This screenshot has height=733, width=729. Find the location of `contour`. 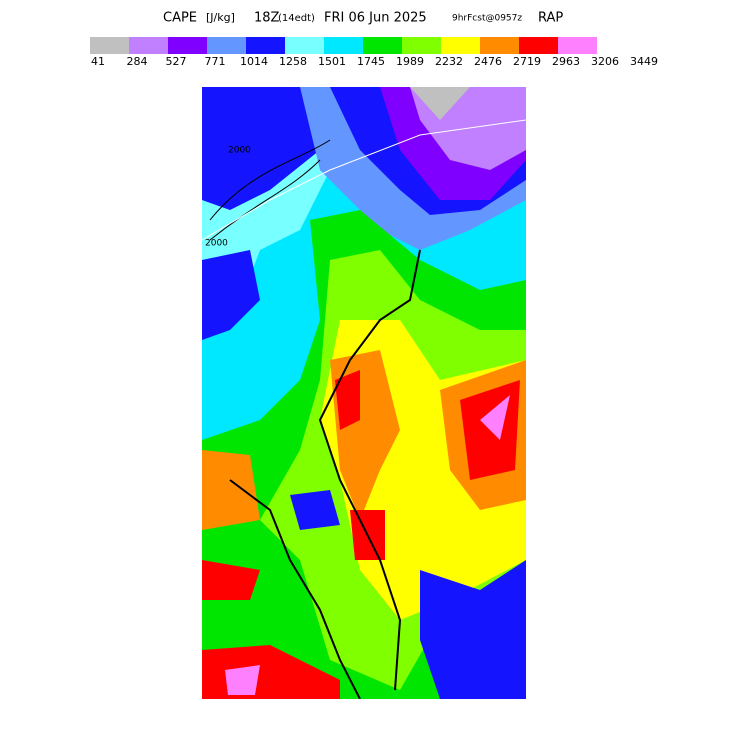

contour is located at coordinates (270, 190).